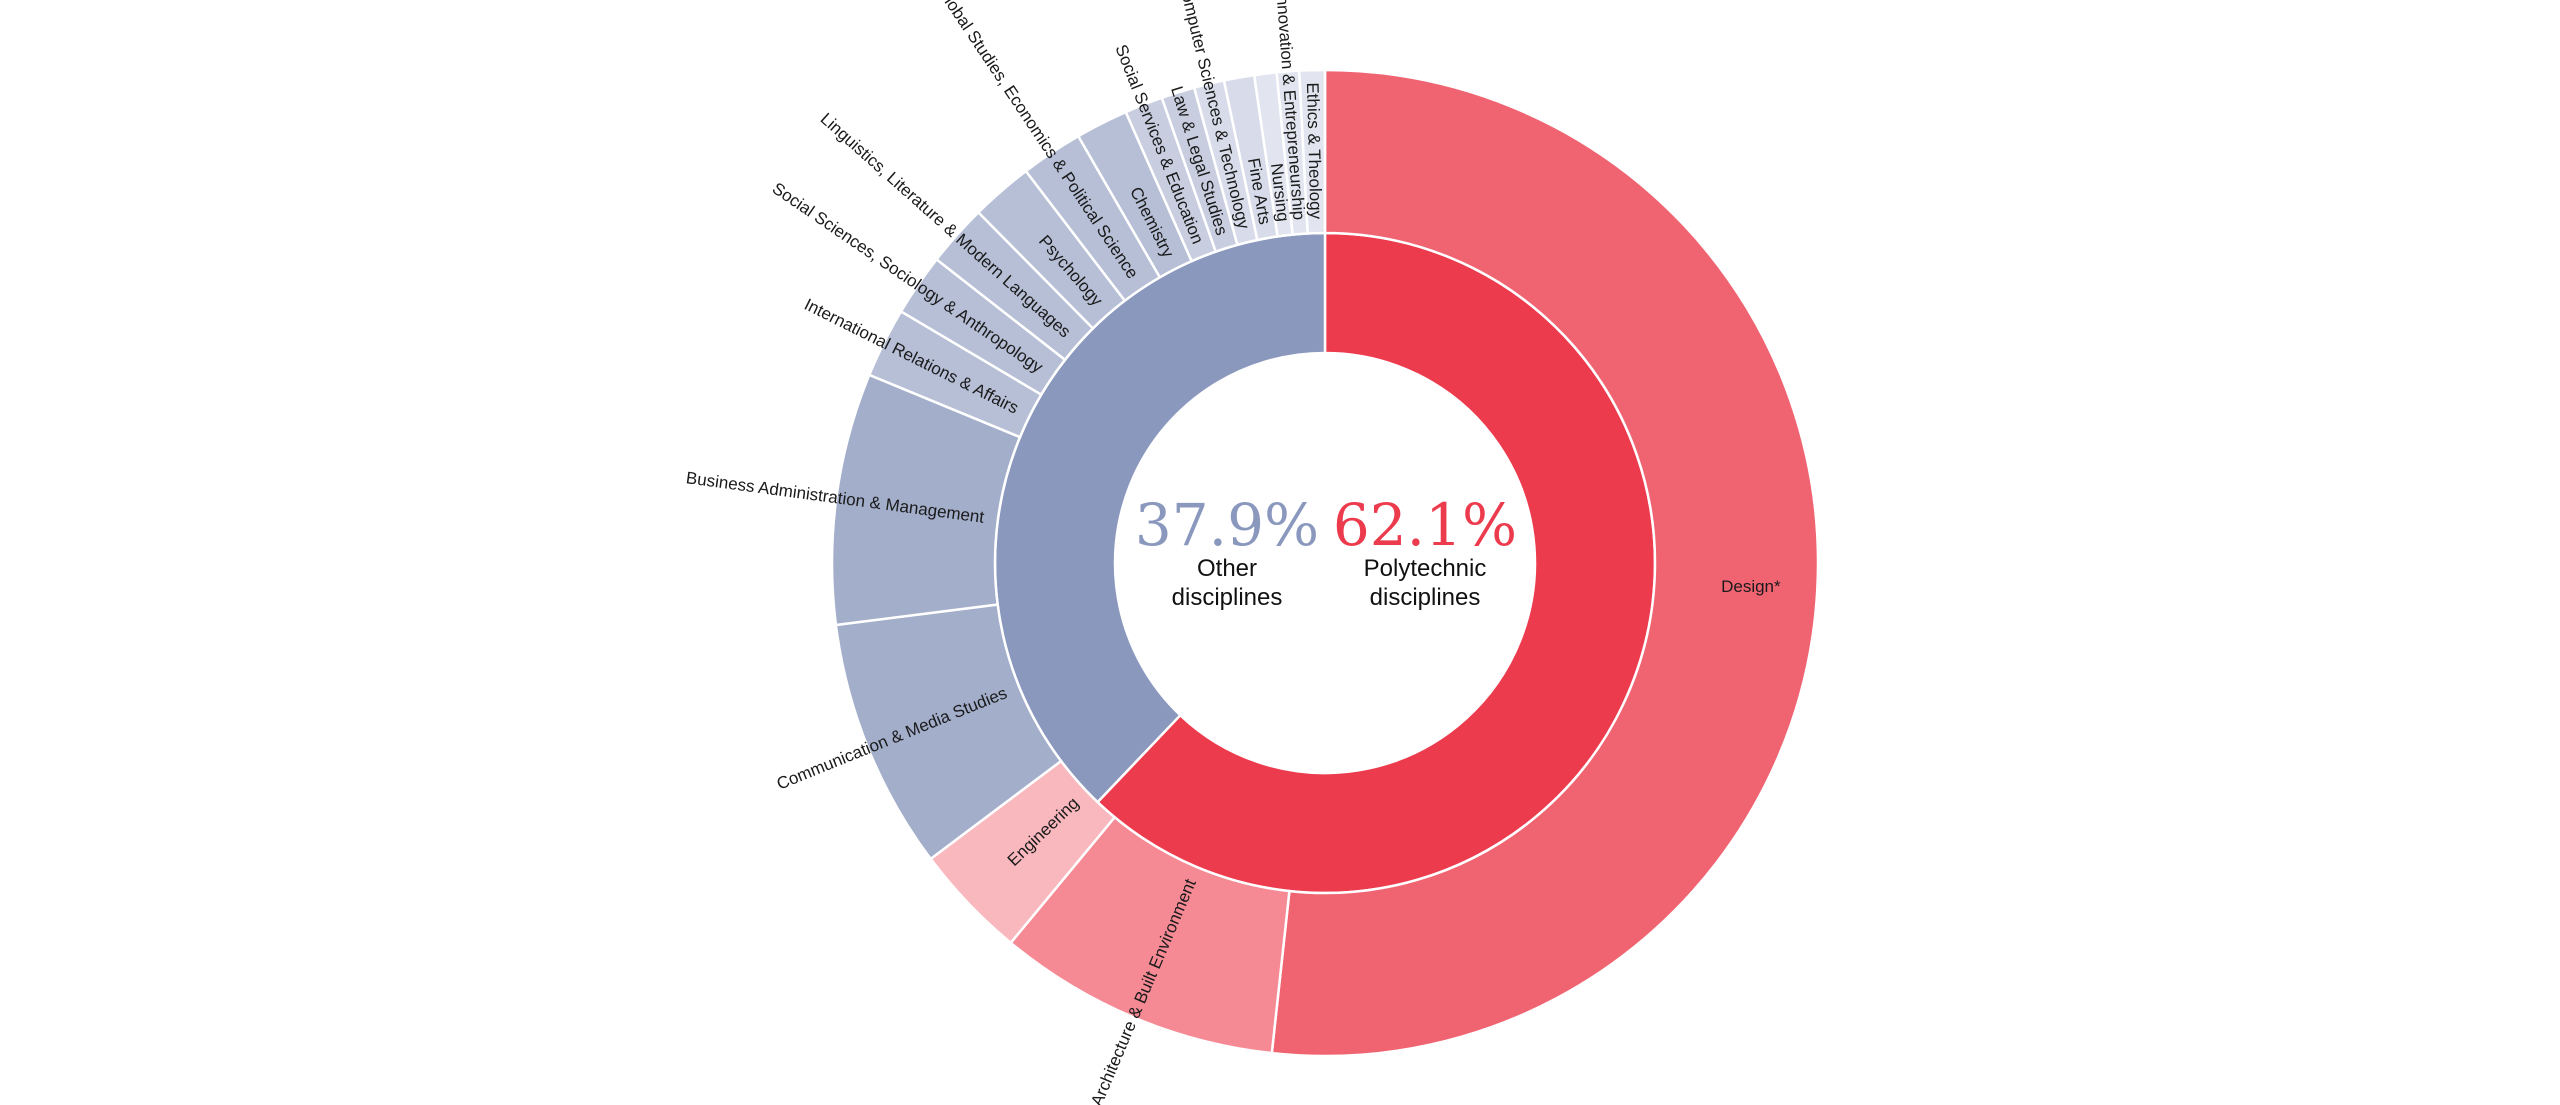 Image resolution: width=2560 pixels, height=1105 pixels. What do you see at coordinates (1425, 597) in the screenshot?
I see `polytechnic-label-line2: disciplines` at bounding box center [1425, 597].